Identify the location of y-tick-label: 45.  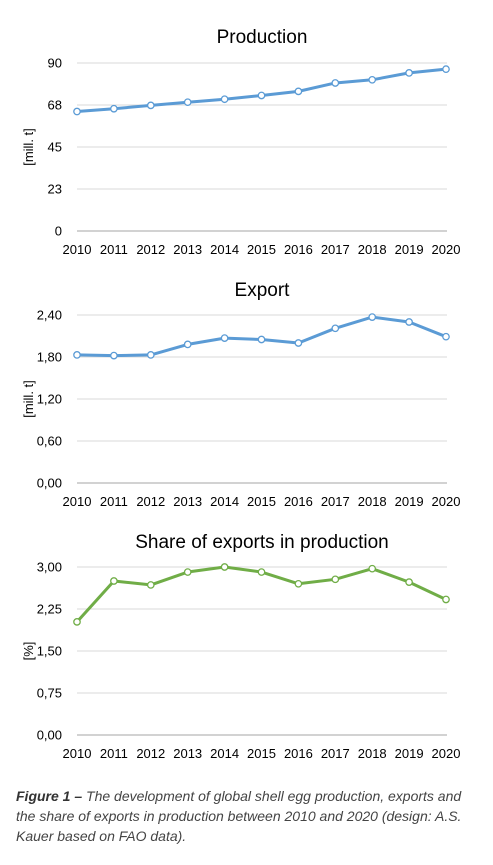
(55, 147).